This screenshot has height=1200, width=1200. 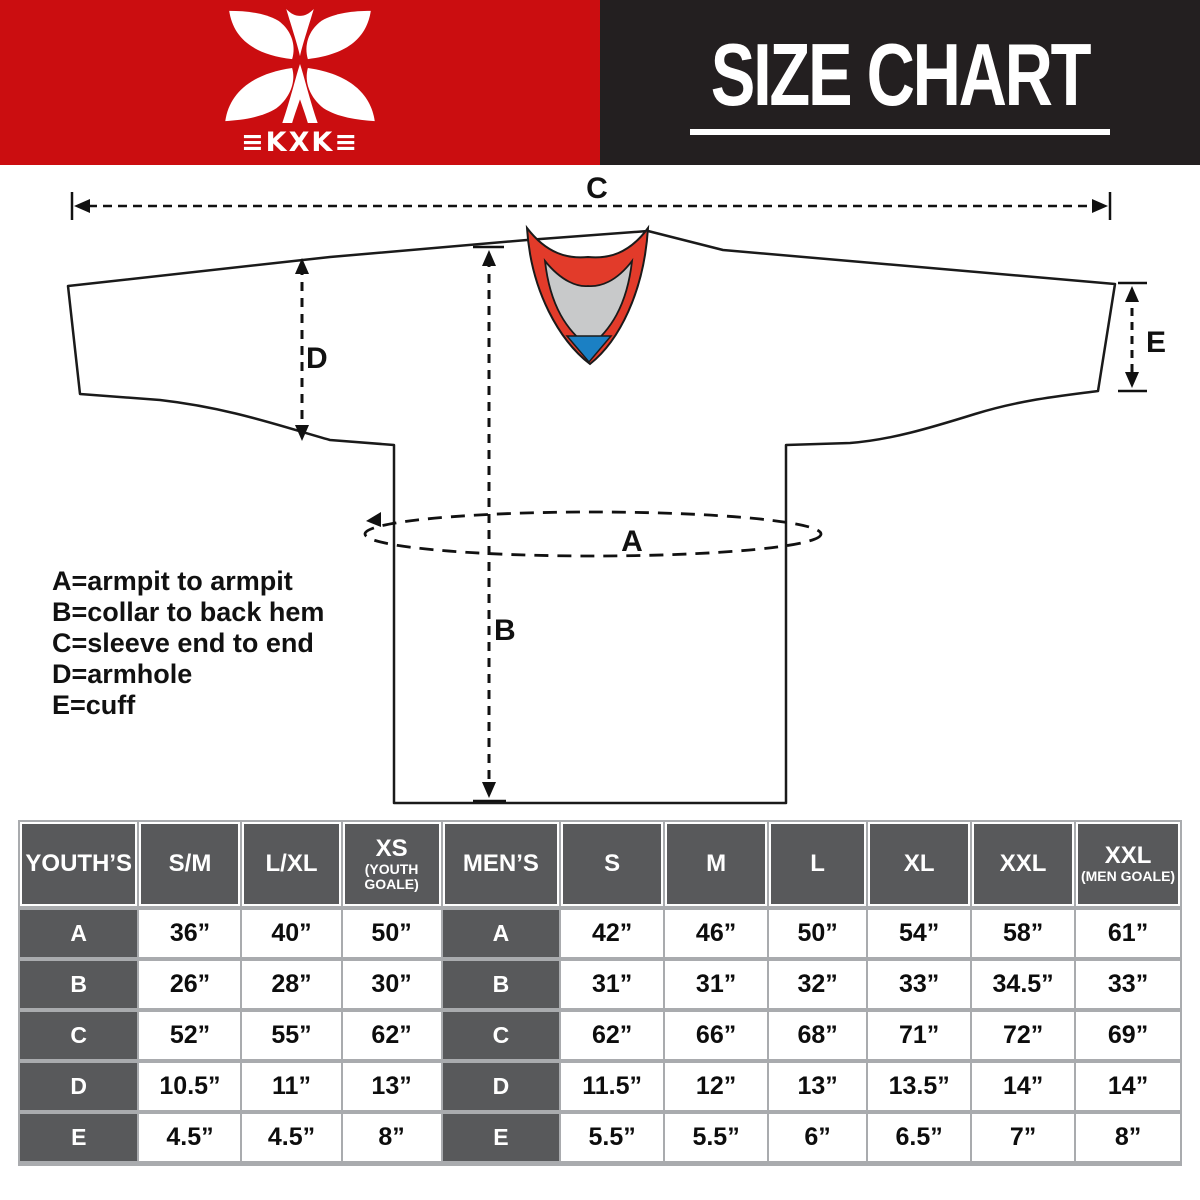 I want to click on table-cell: 28”, so click(x=291, y=984).